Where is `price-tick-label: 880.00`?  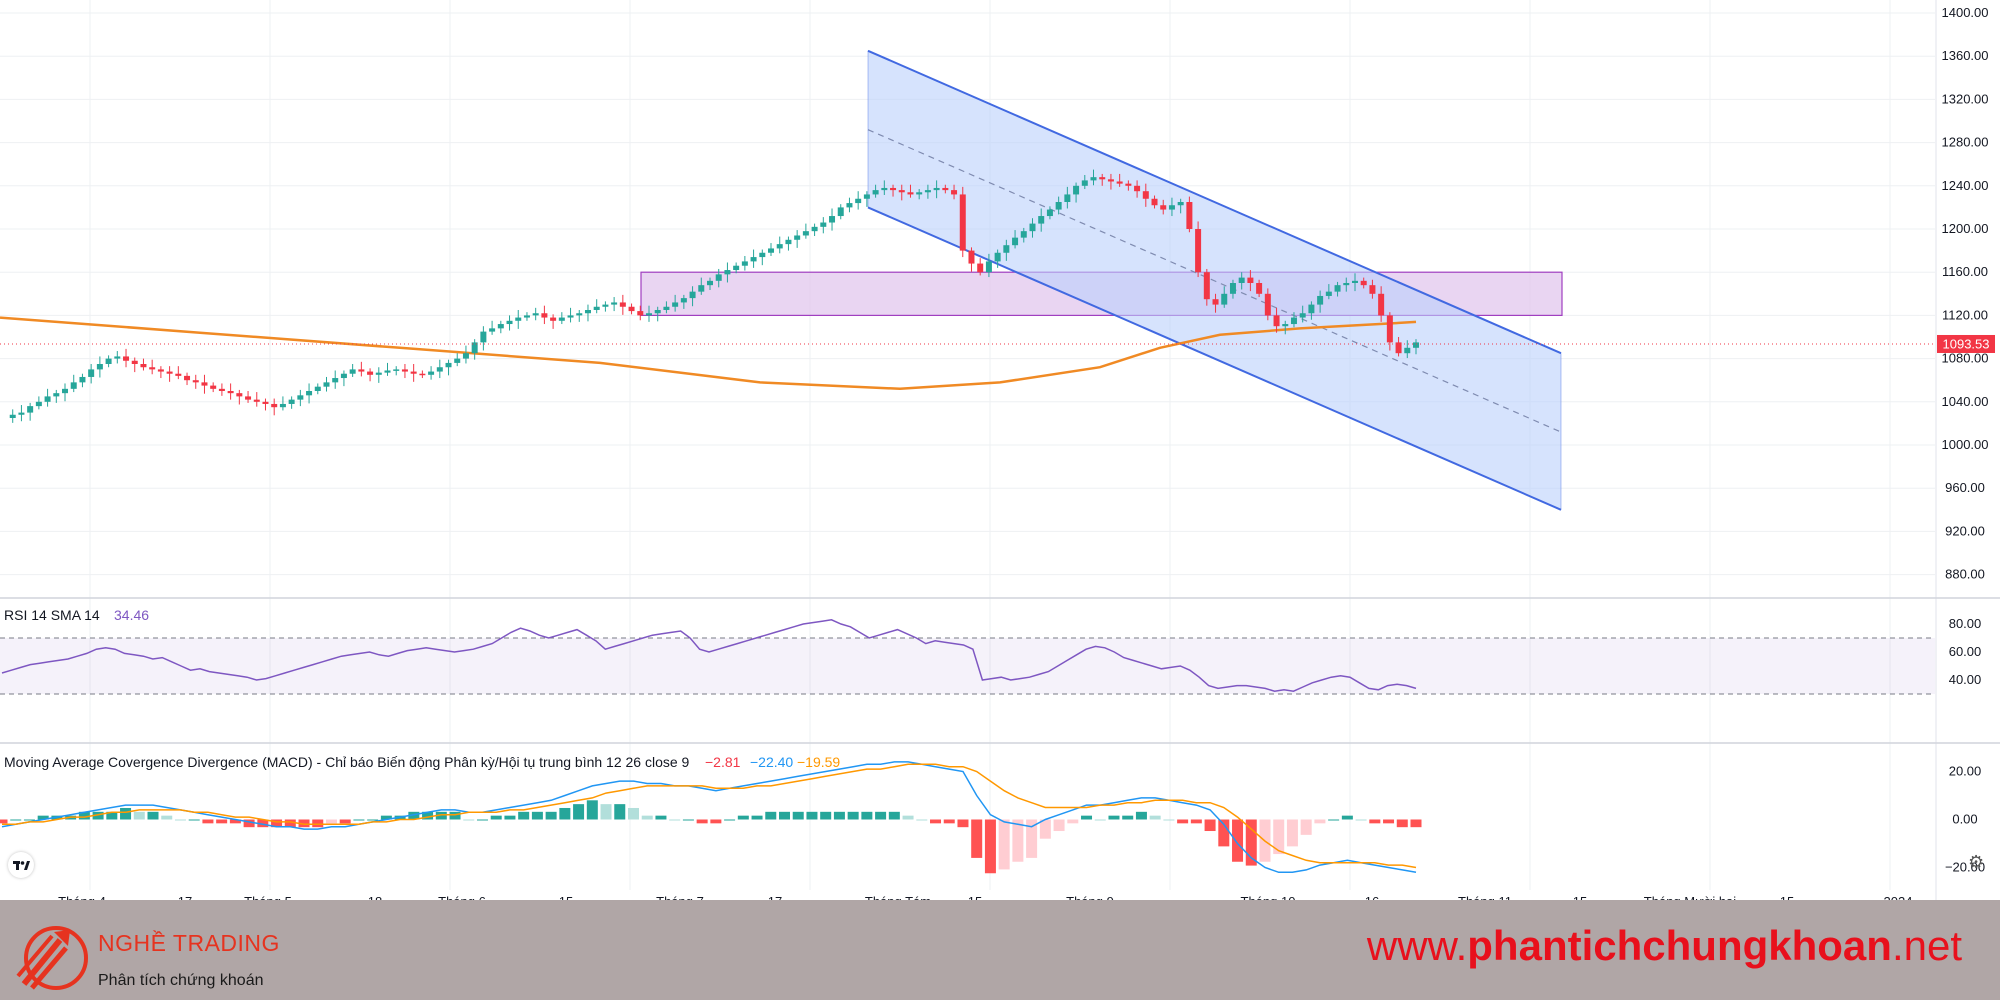
price-tick-label: 880.00 is located at coordinates (1965, 574).